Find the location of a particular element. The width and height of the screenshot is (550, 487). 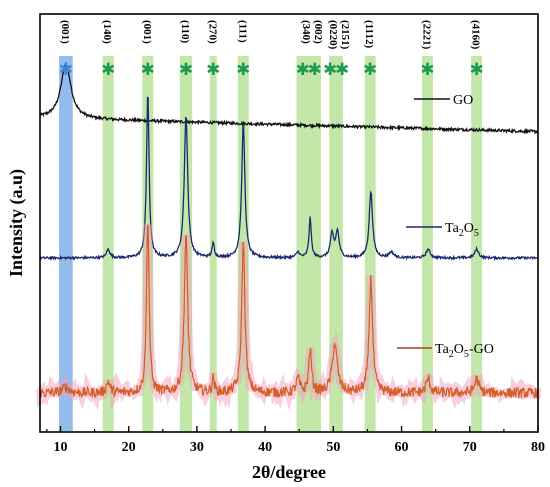

peak-label-0: (001) is located at coordinates (65, 32).